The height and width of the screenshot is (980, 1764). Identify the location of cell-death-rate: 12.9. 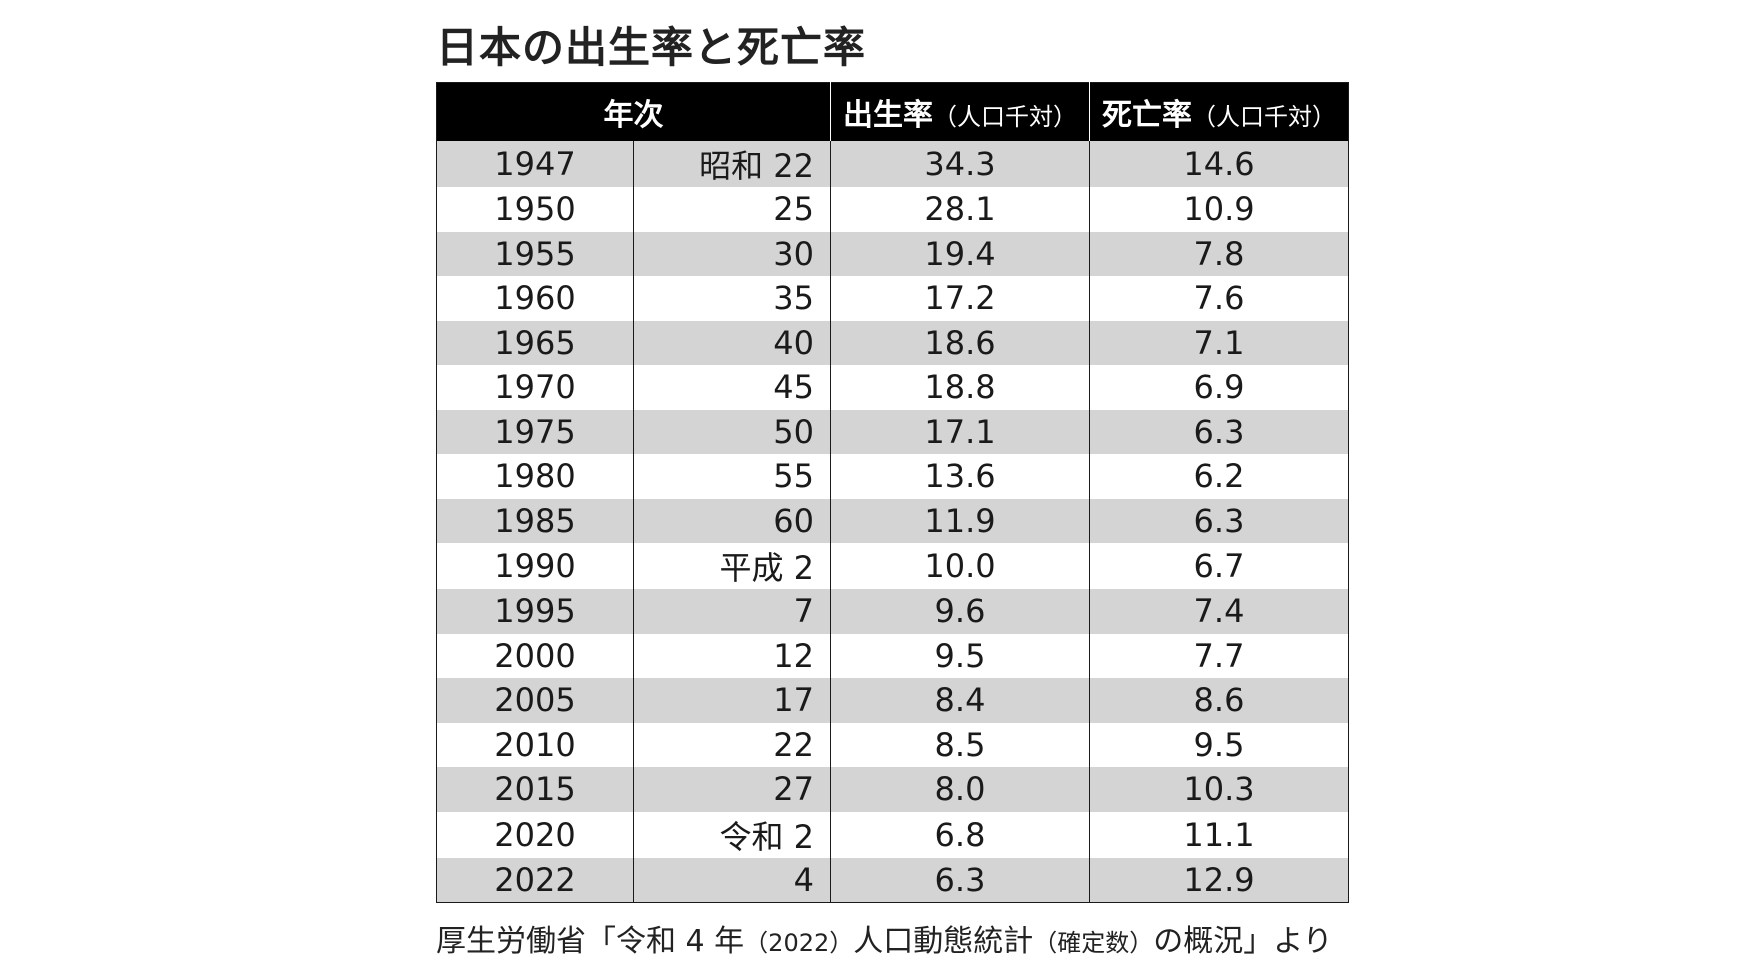
(1219, 880).